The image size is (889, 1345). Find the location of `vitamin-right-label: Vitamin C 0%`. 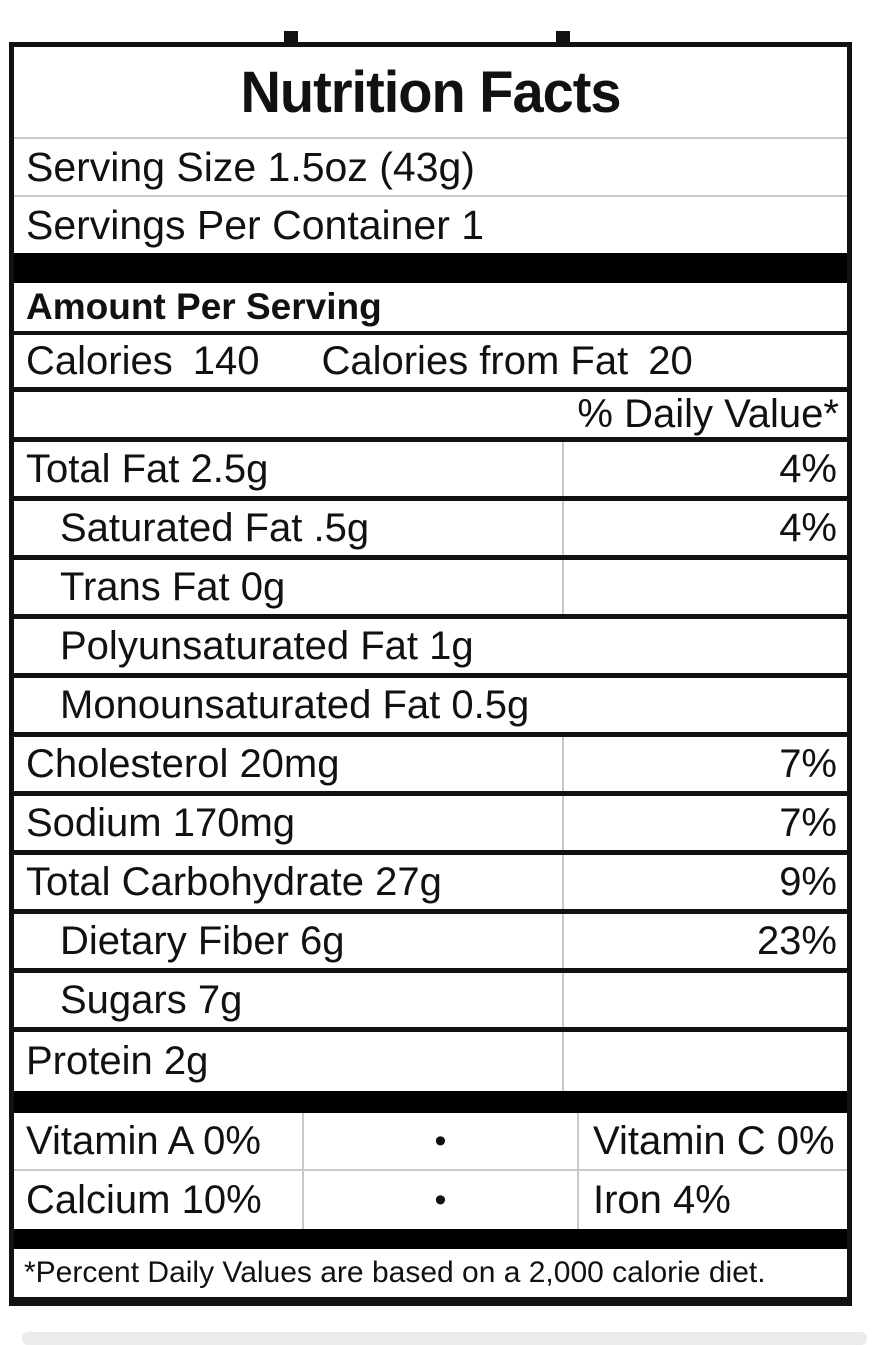

vitamin-right-label: Vitamin C 0% is located at coordinates (712, 1141).